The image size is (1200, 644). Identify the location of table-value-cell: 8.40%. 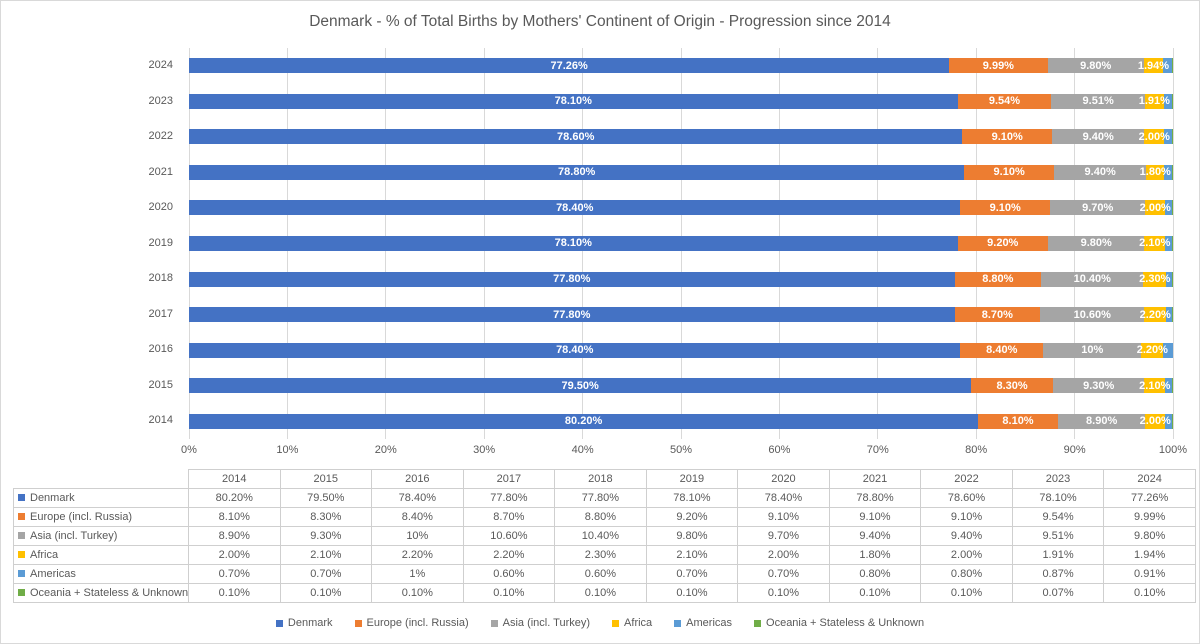
(417, 517).